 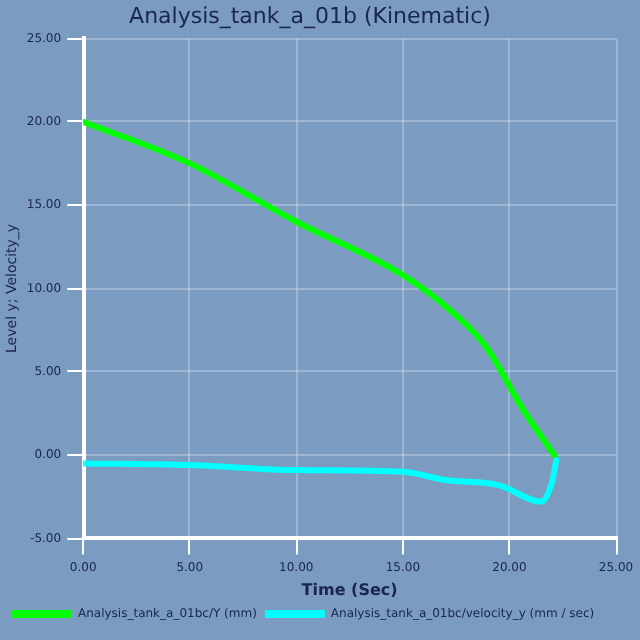 What do you see at coordinates (349, 589) in the screenshot?
I see `x-axis-title: Time (Sec)` at bounding box center [349, 589].